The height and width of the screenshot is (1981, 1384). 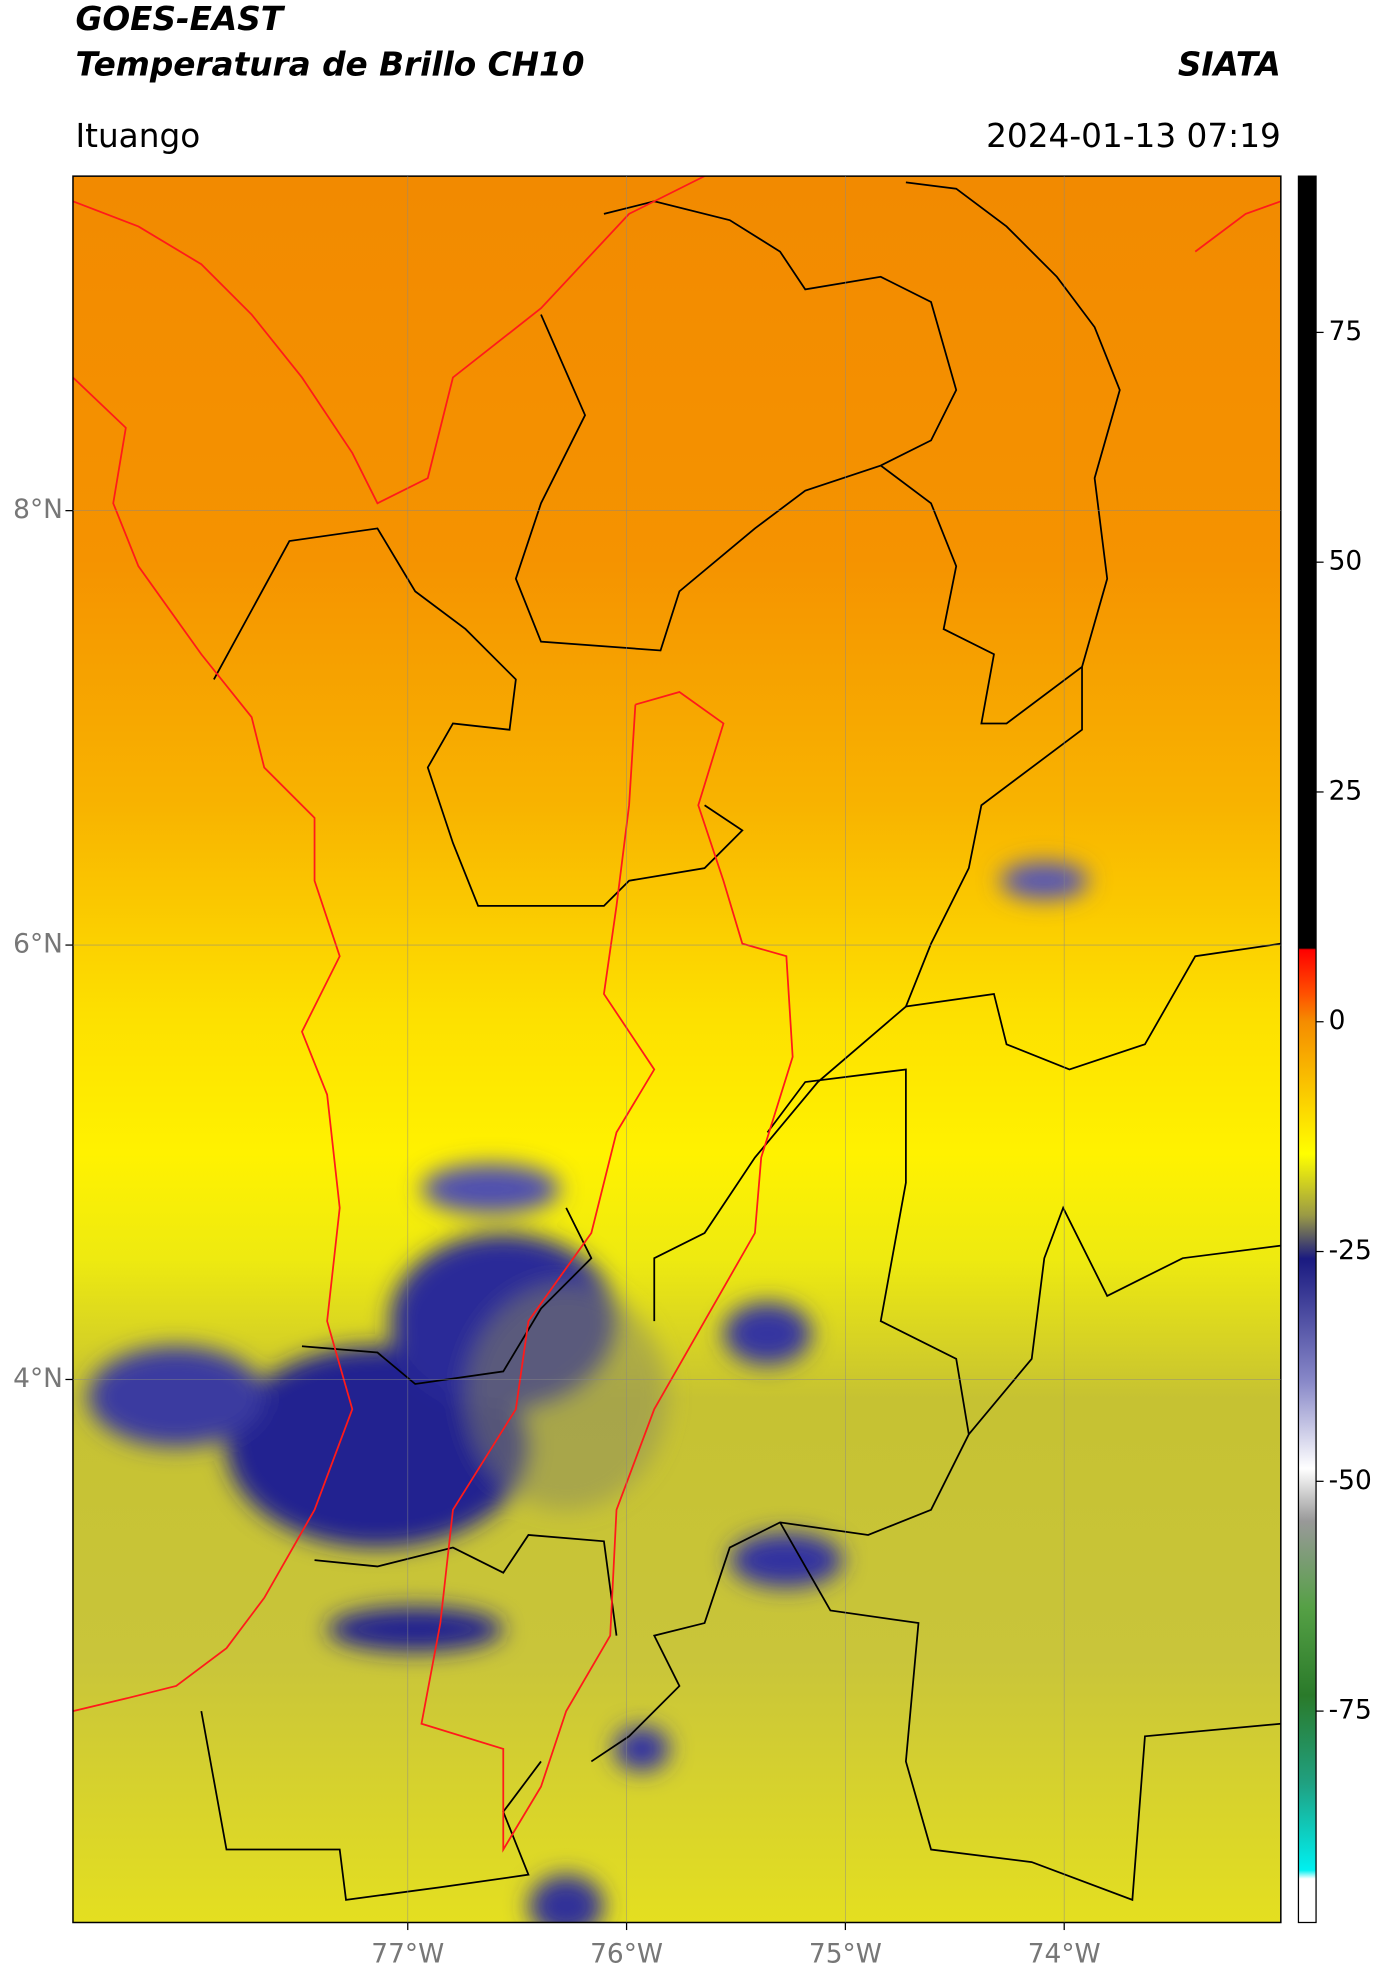 What do you see at coordinates (1337, 1020) in the screenshot?
I see `colorbar-tick-label: 0` at bounding box center [1337, 1020].